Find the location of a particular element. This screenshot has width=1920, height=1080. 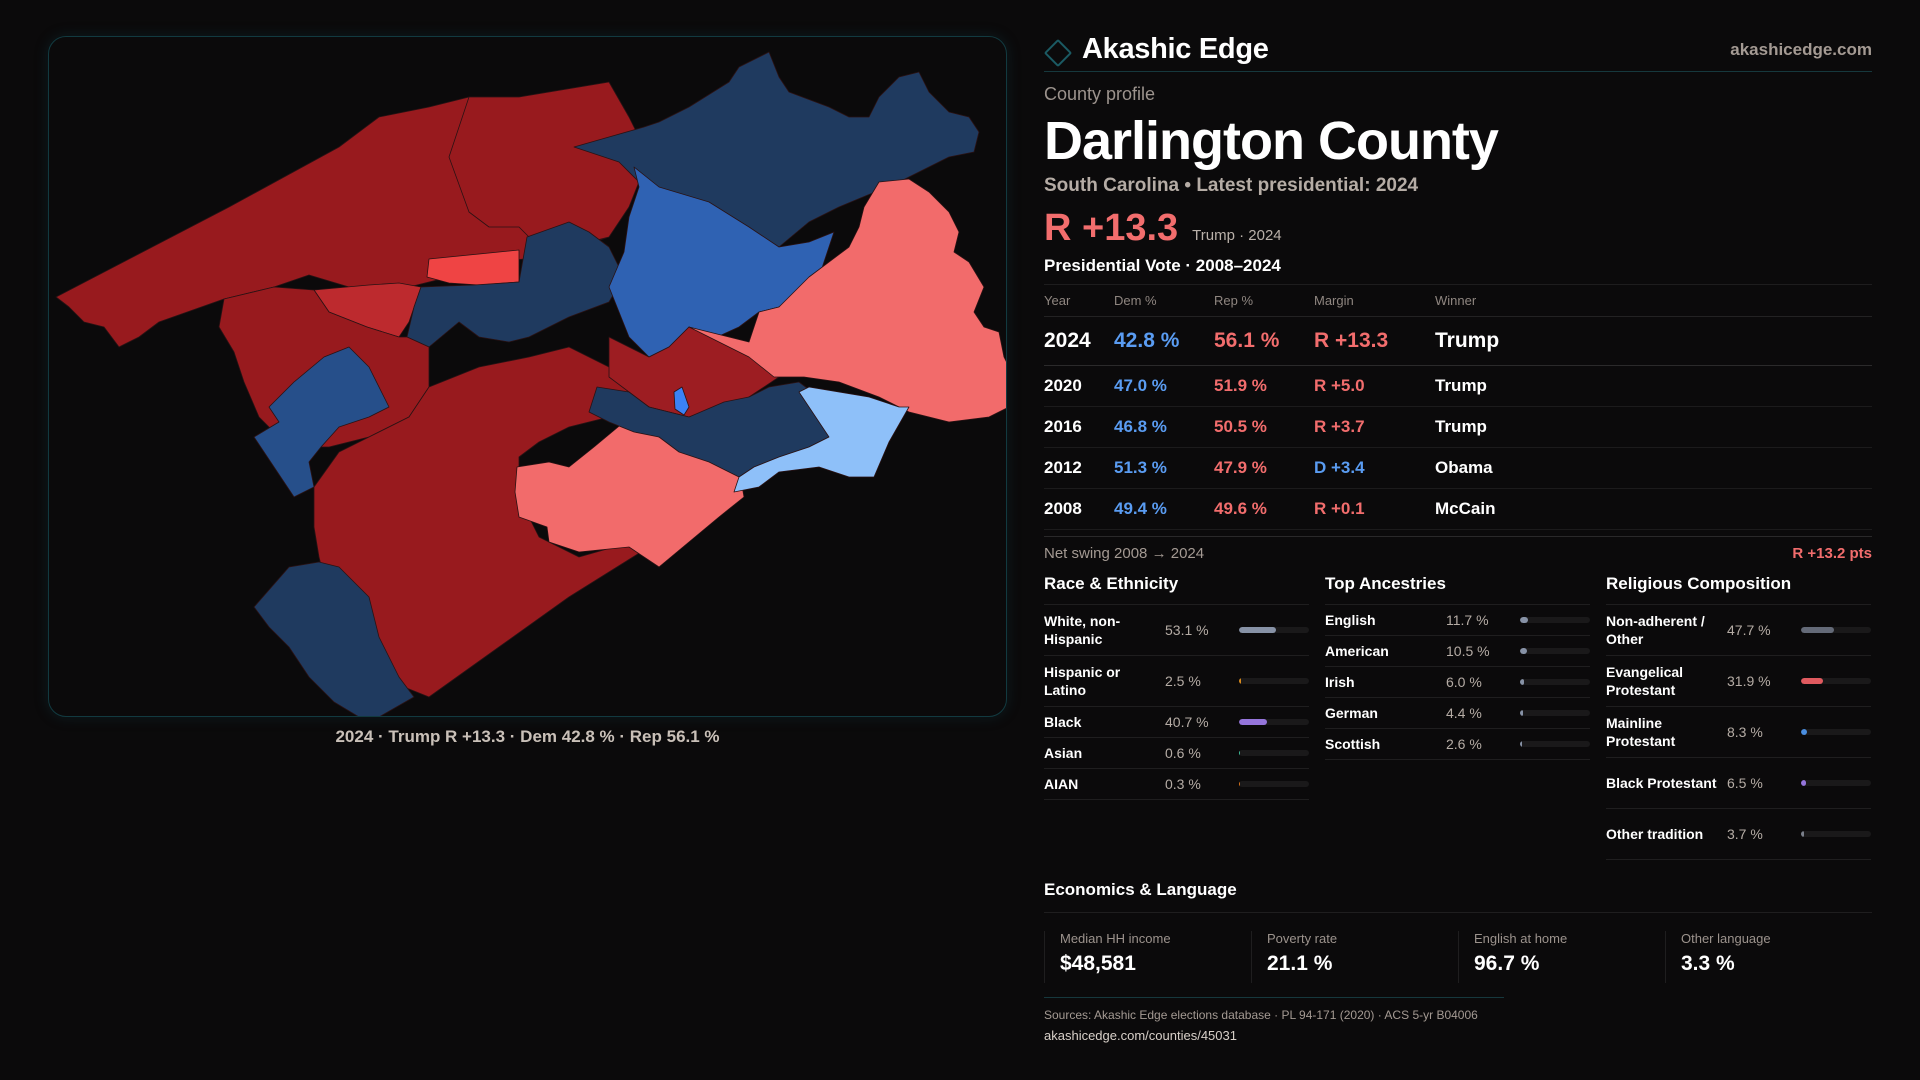

ancestry-title: Top Ancestries is located at coordinates (1457, 589).